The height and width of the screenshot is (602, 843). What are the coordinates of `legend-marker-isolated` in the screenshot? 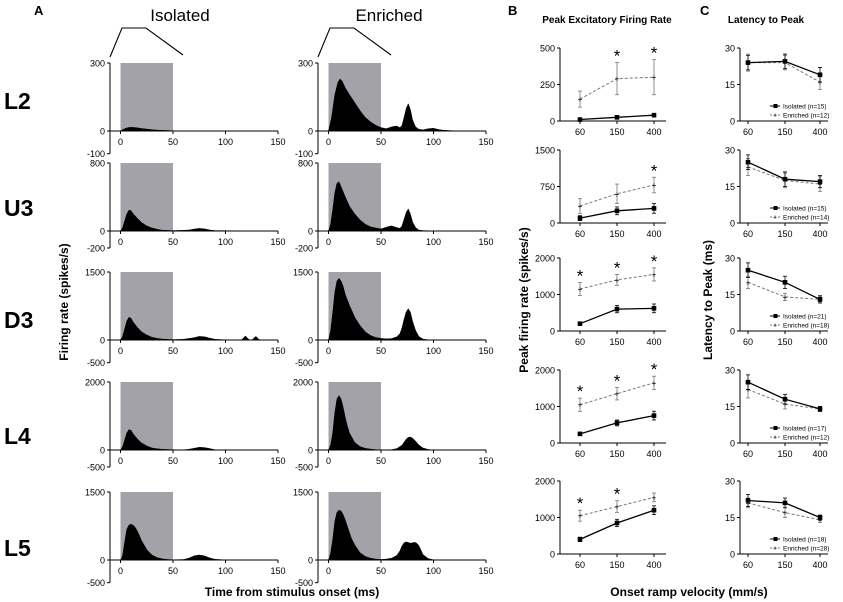 It's located at (775, 316).